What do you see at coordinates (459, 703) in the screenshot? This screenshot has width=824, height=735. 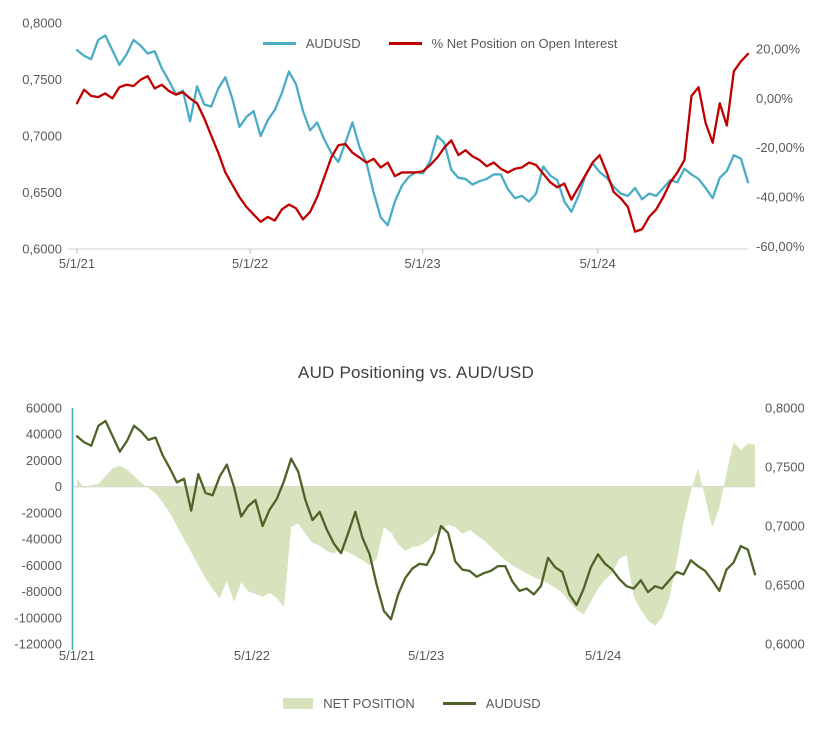 I see `audusd-dark-line-swatch` at bounding box center [459, 703].